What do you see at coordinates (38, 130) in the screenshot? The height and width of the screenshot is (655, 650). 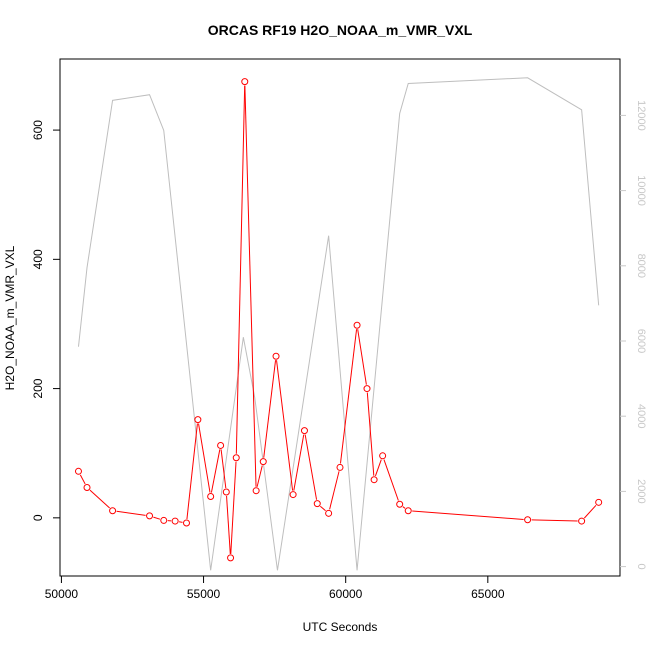 I see `y-tick-label: 600` at bounding box center [38, 130].